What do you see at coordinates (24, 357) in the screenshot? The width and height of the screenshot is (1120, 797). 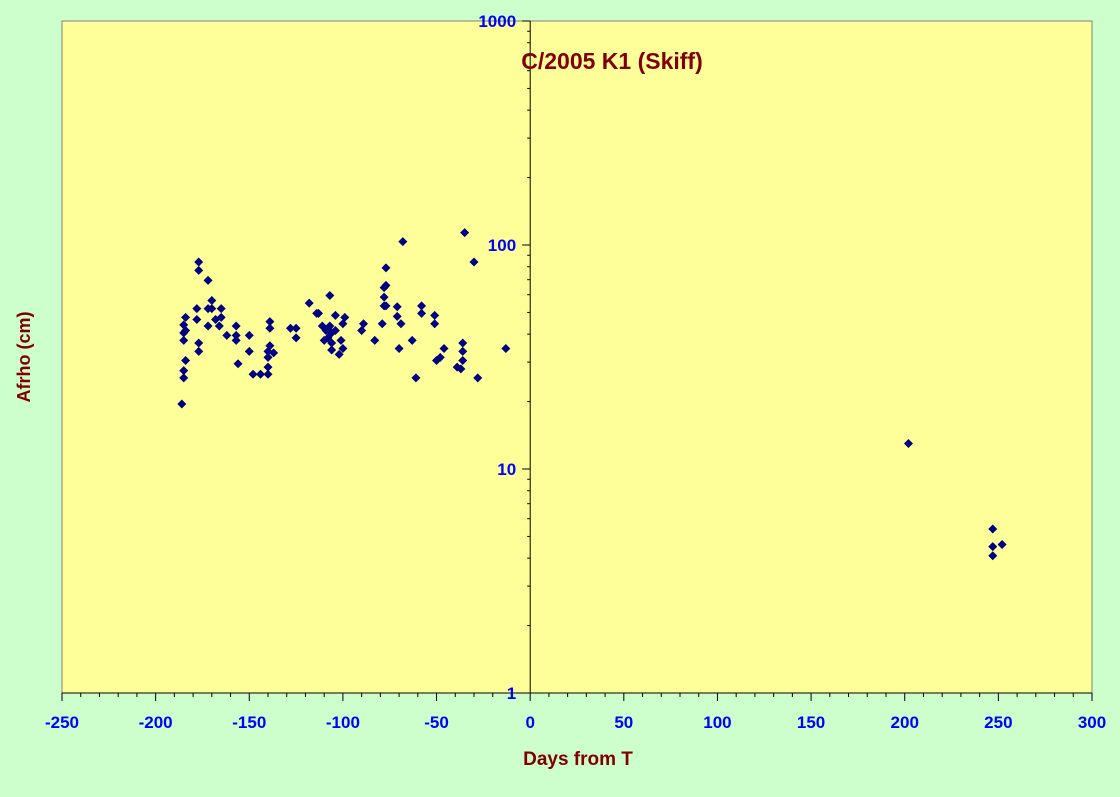 I see `y-axis-title: Afrho (cm)` at bounding box center [24, 357].